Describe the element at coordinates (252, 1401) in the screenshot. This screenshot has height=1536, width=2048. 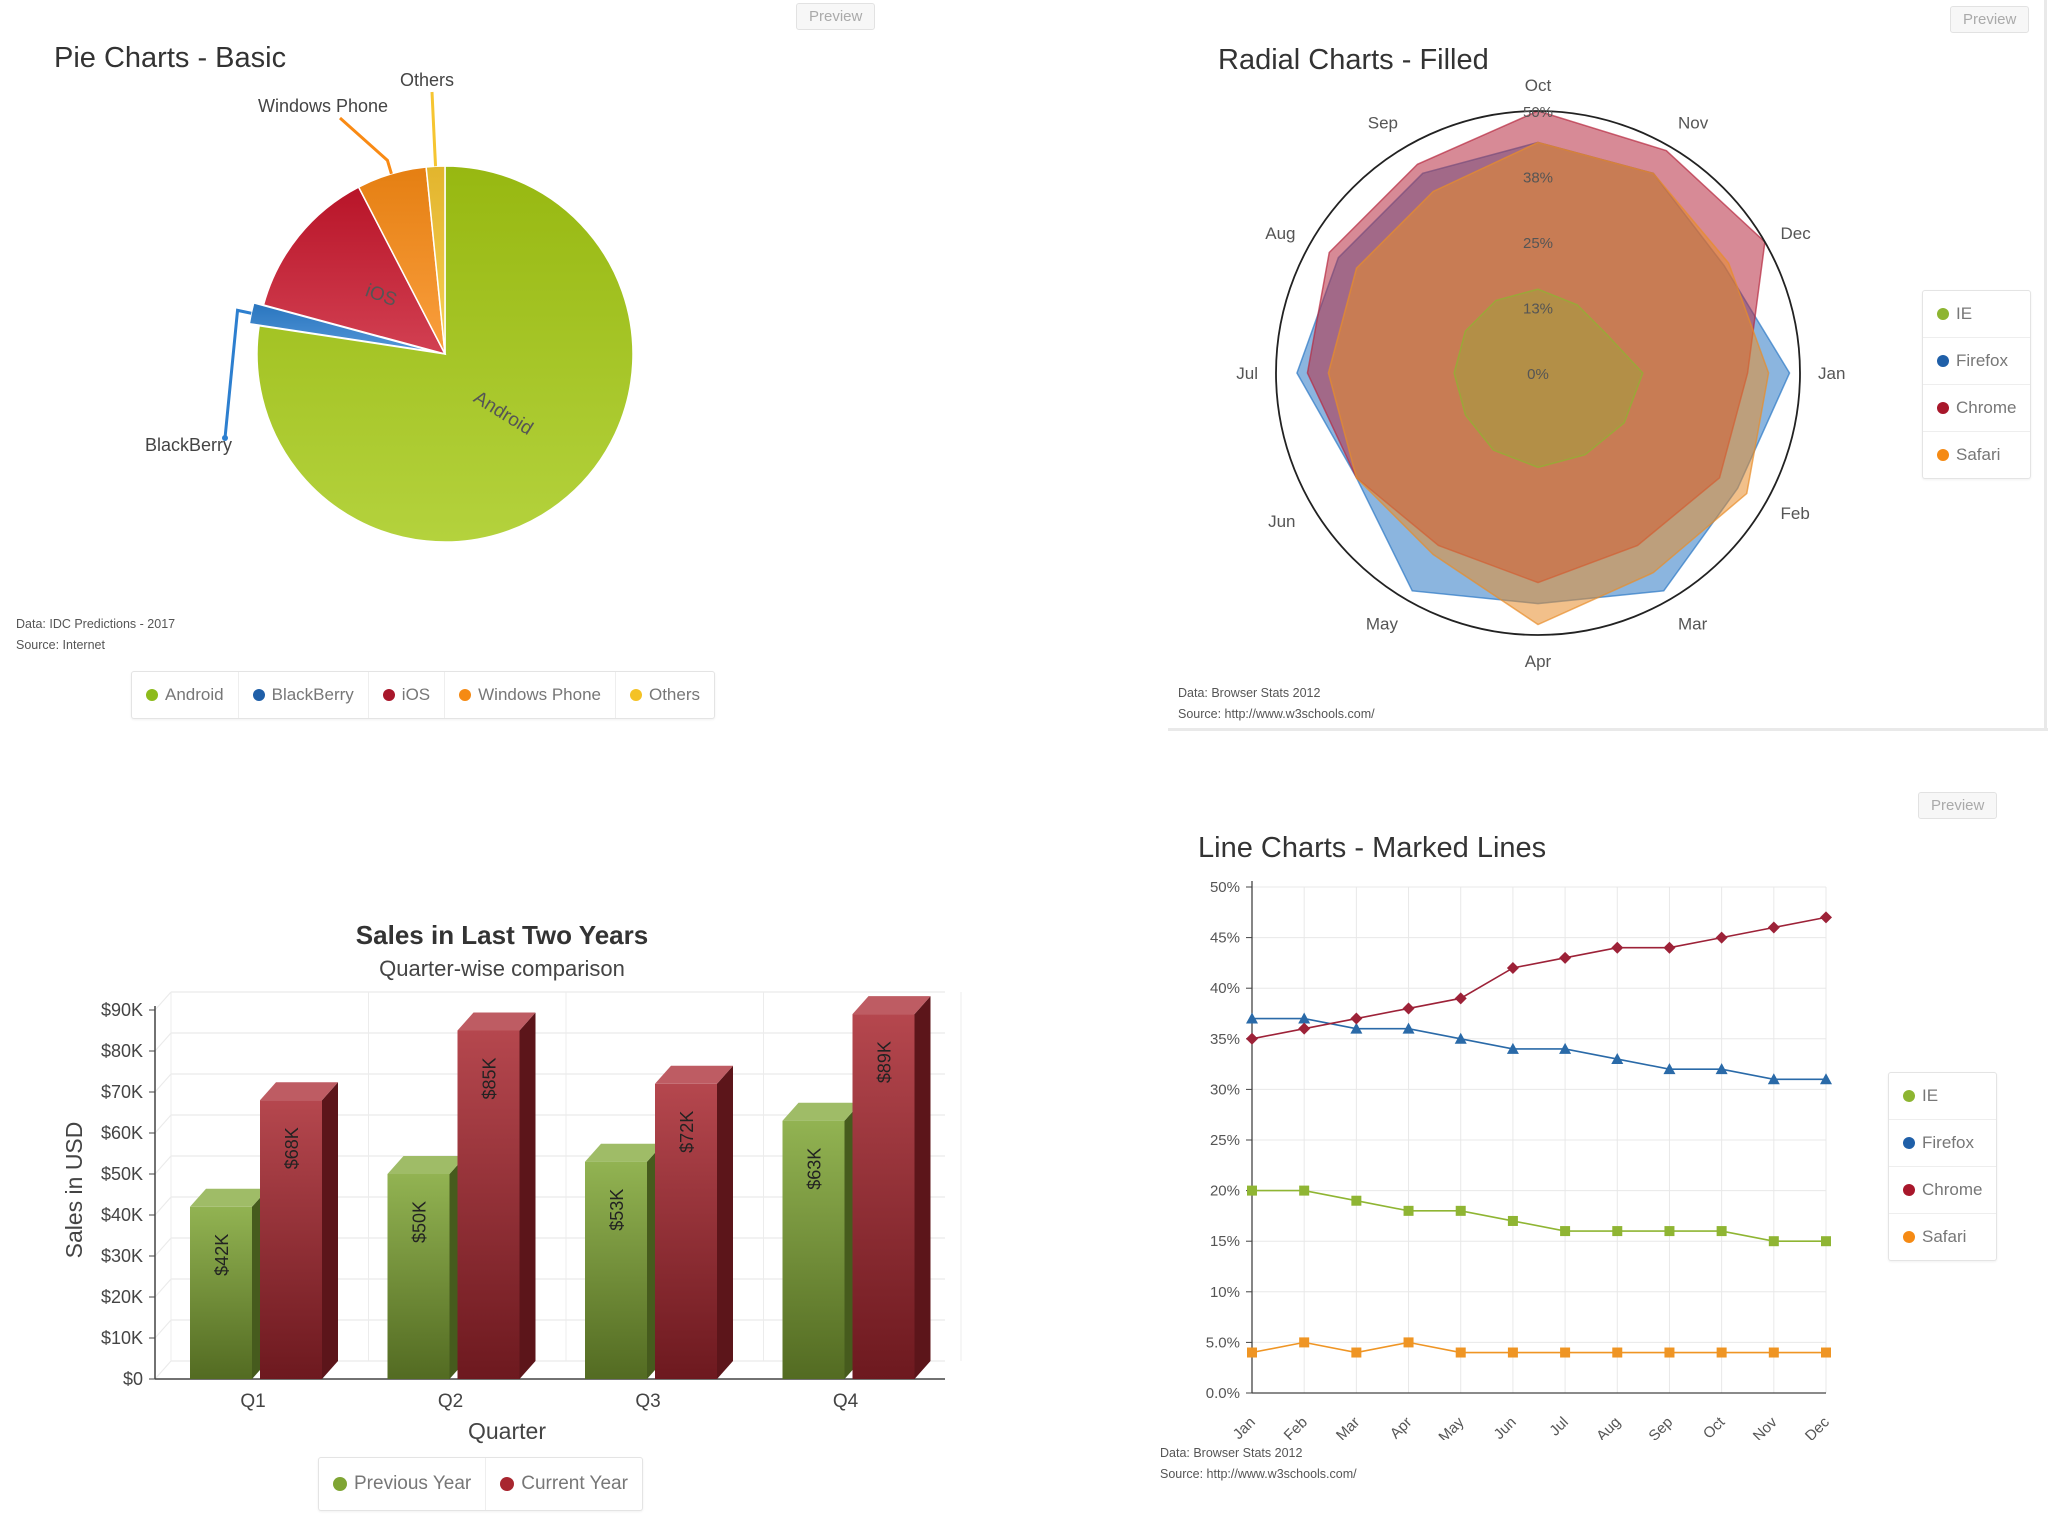
I see `bar-xtick-label-q1: Q1` at that location.